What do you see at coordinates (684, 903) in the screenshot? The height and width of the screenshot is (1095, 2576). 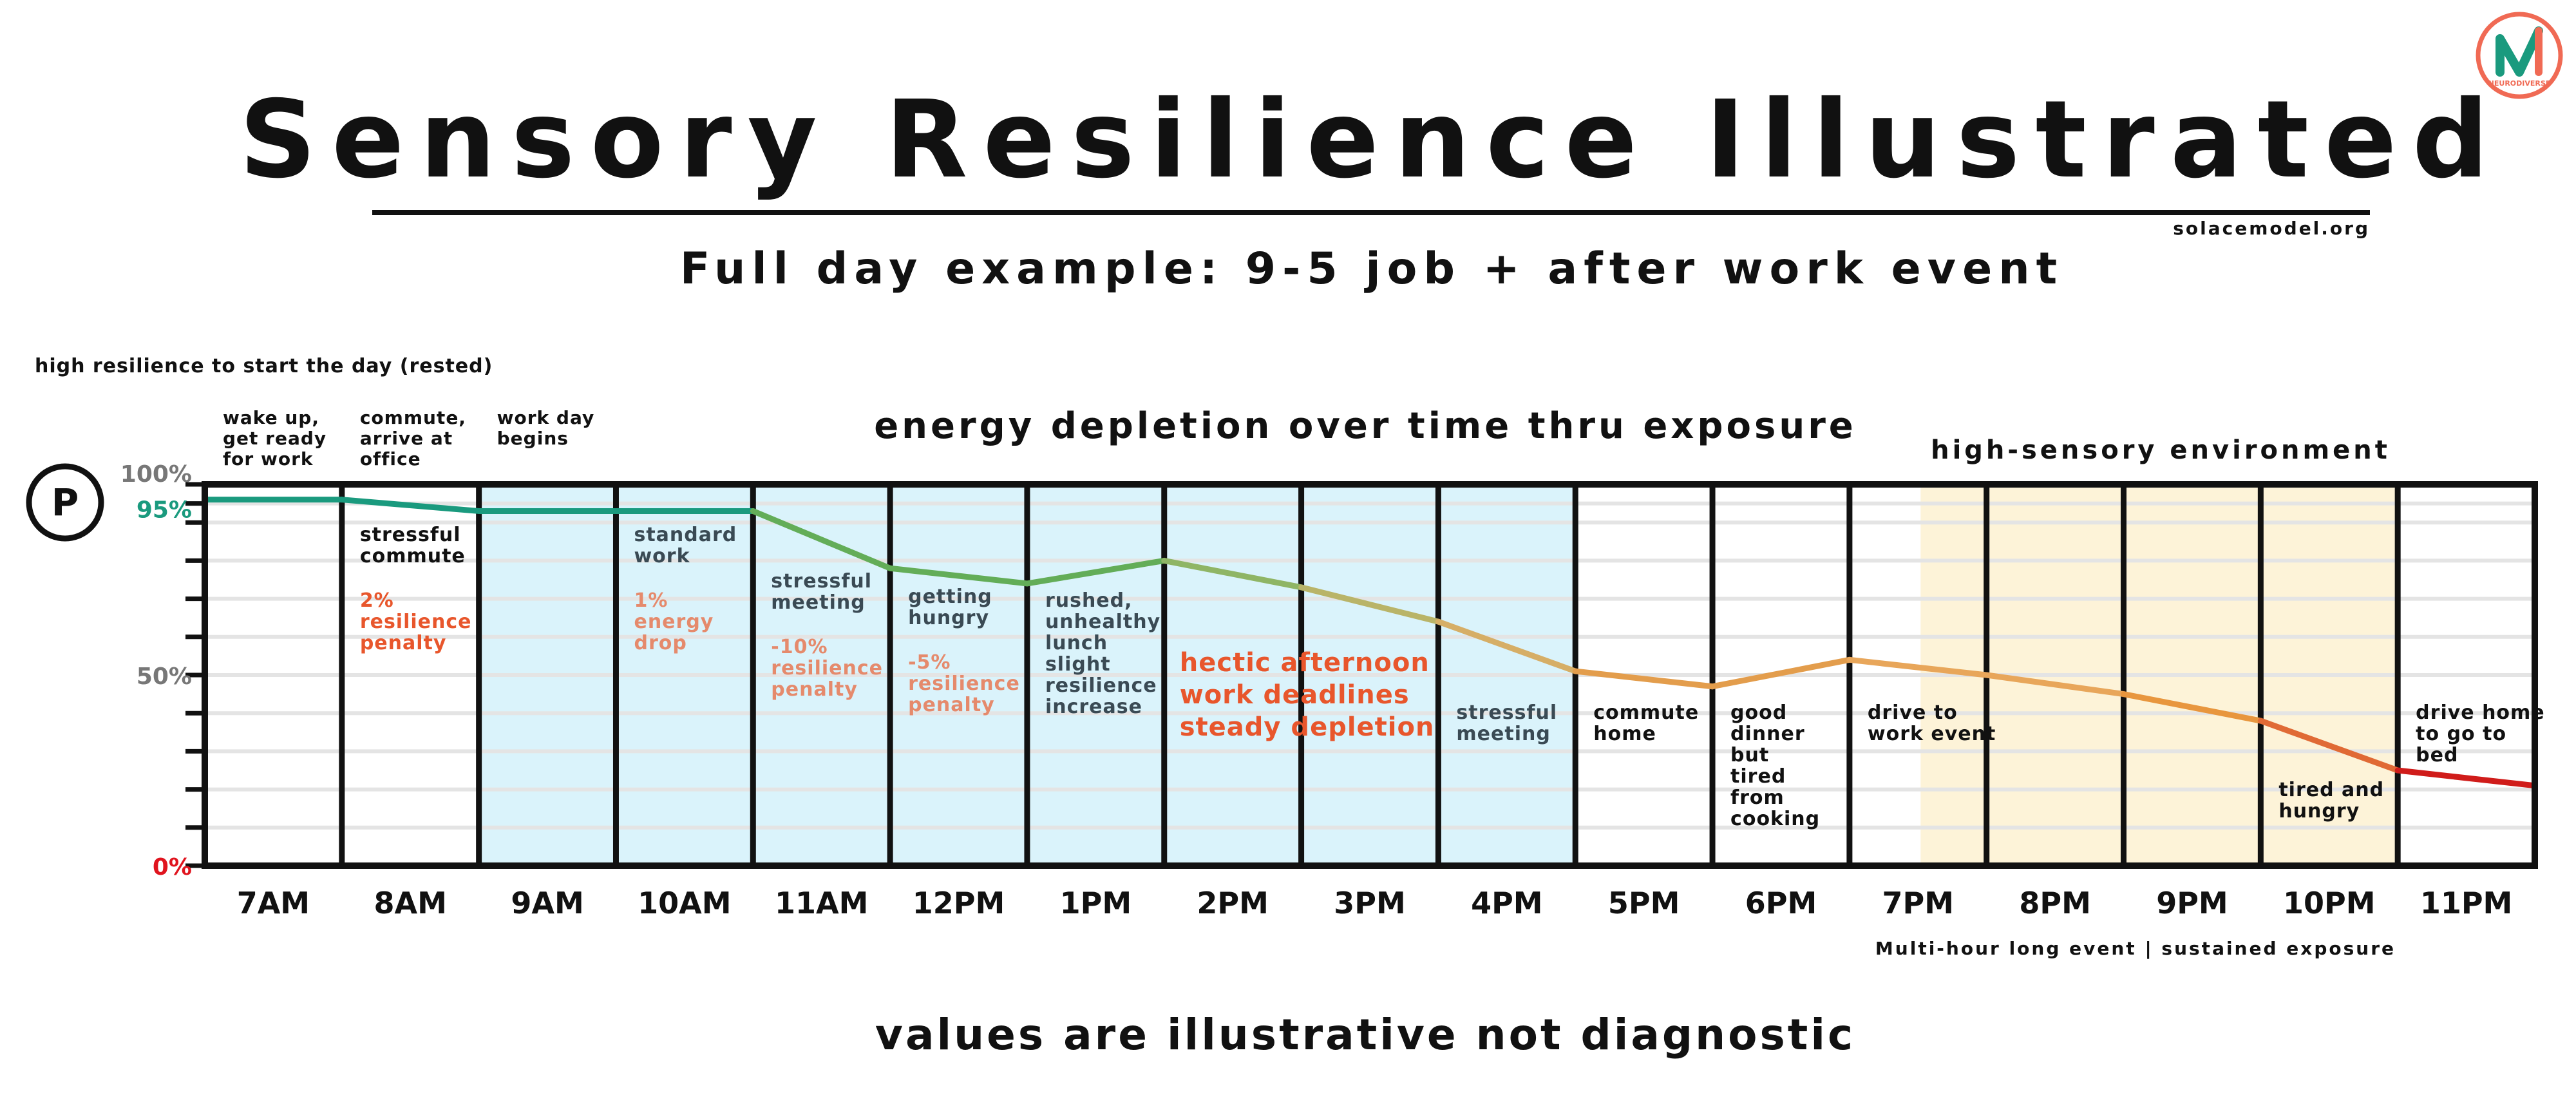 I see `x-tick-label-10AM: 10AM` at bounding box center [684, 903].